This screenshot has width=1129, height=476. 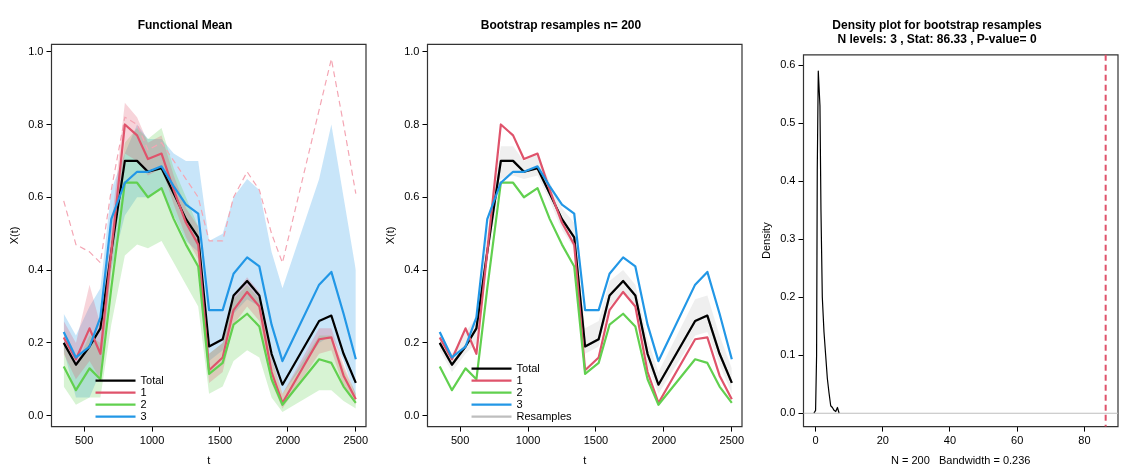 What do you see at coordinates (788, 238) in the screenshot?
I see `y-tick-label: 0.3` at bounding box center [788, 238].